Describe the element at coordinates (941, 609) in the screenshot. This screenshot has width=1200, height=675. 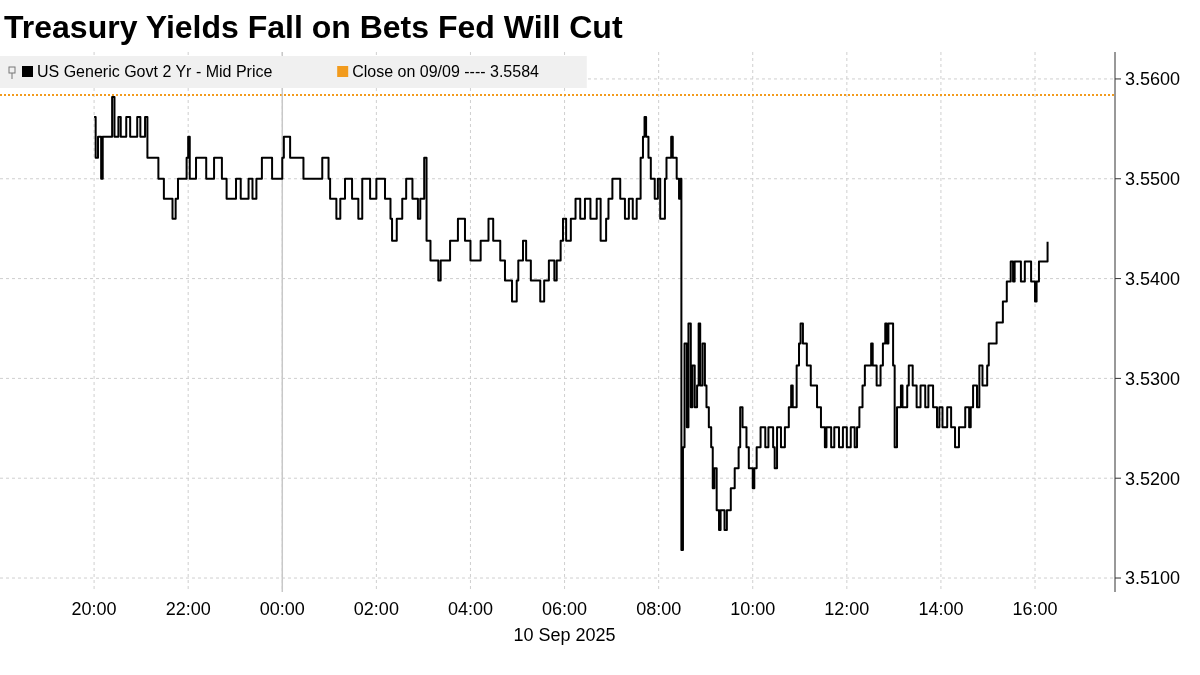
I see `x-tick-label: 14:00` at that location.